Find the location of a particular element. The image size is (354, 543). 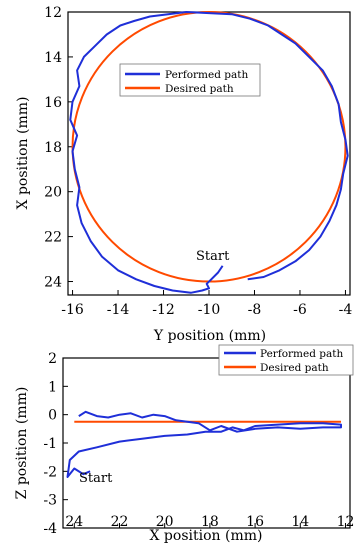

plot1-x-axis-label: Y position (mm) is located at coordinates (209, 336).